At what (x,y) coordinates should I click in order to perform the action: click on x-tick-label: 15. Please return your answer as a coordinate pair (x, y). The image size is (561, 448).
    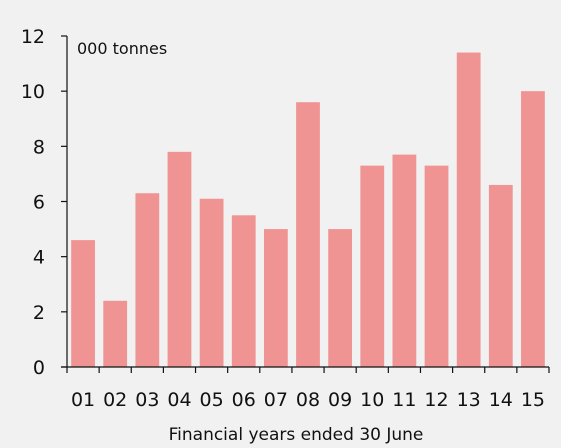
    Looking at the image, I should click on (533, 400).